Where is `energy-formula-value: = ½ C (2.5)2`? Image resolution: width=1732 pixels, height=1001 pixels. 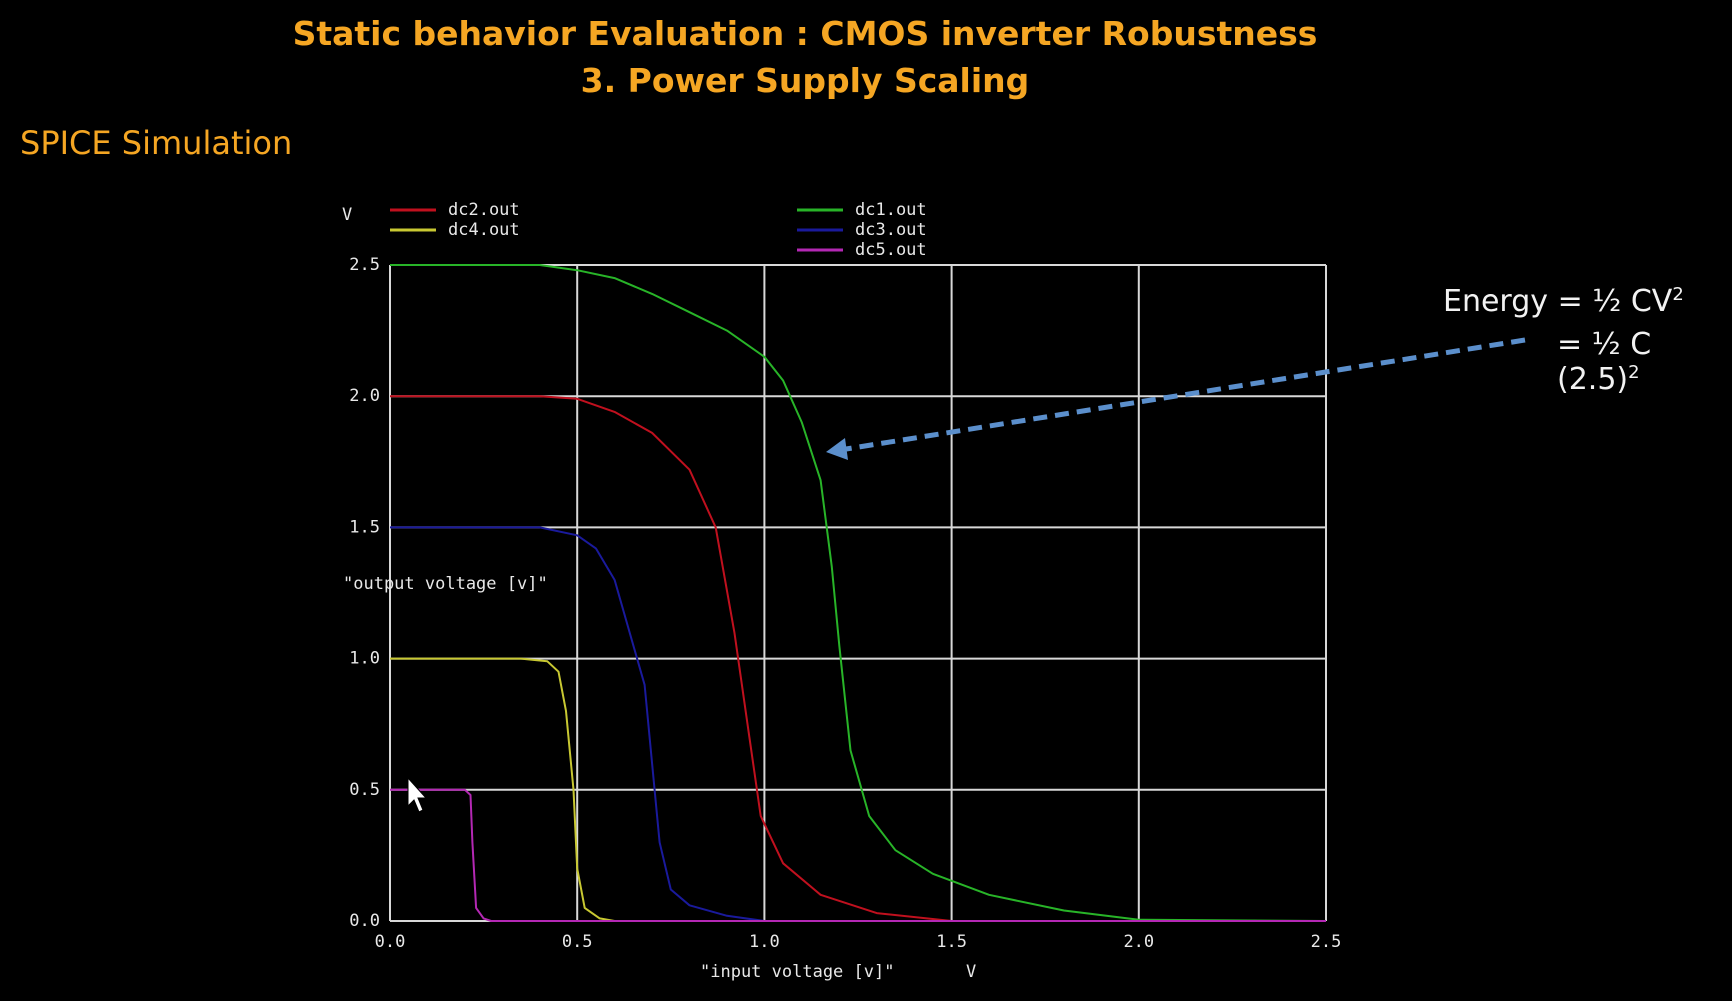 energy-formula-value: = ½ C (2.5)2 is located at coordinates (1604, 362).